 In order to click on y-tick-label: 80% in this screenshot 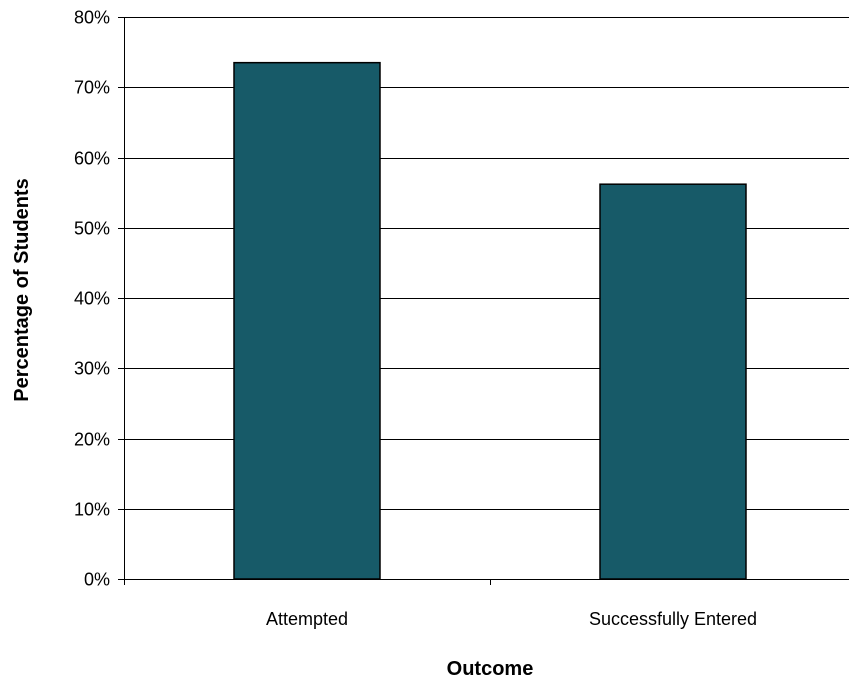, I will do `click(92, 18)`.